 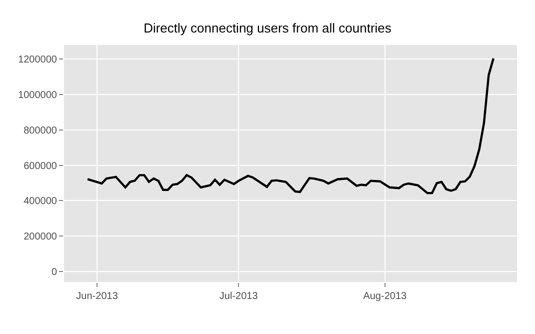 What do you see at coordinates (385, 296) in the screenshot?
I see `x-tick-label: Aug-2013` at bounding box center [385, 296].